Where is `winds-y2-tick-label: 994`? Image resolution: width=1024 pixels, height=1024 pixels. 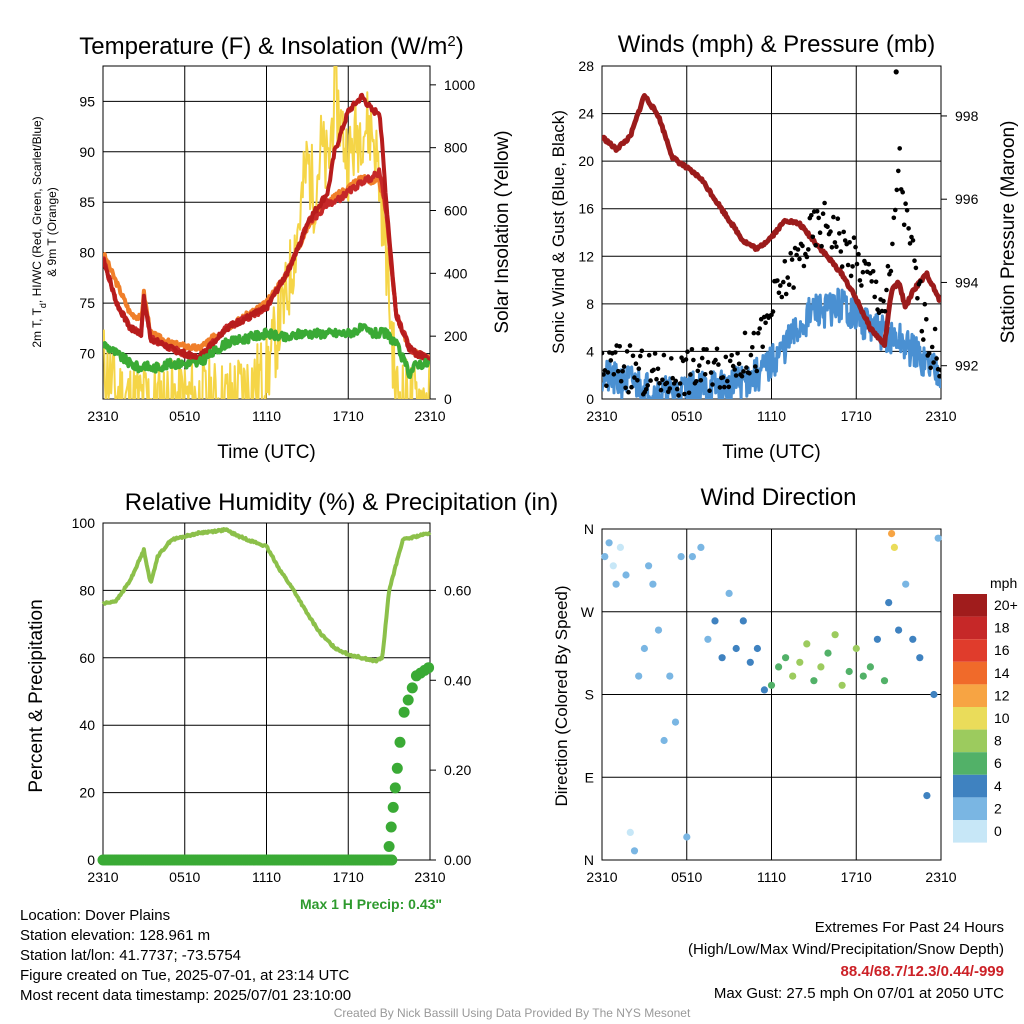 winds-y2-tick-label: 994 is located at coordinates (967, 282).